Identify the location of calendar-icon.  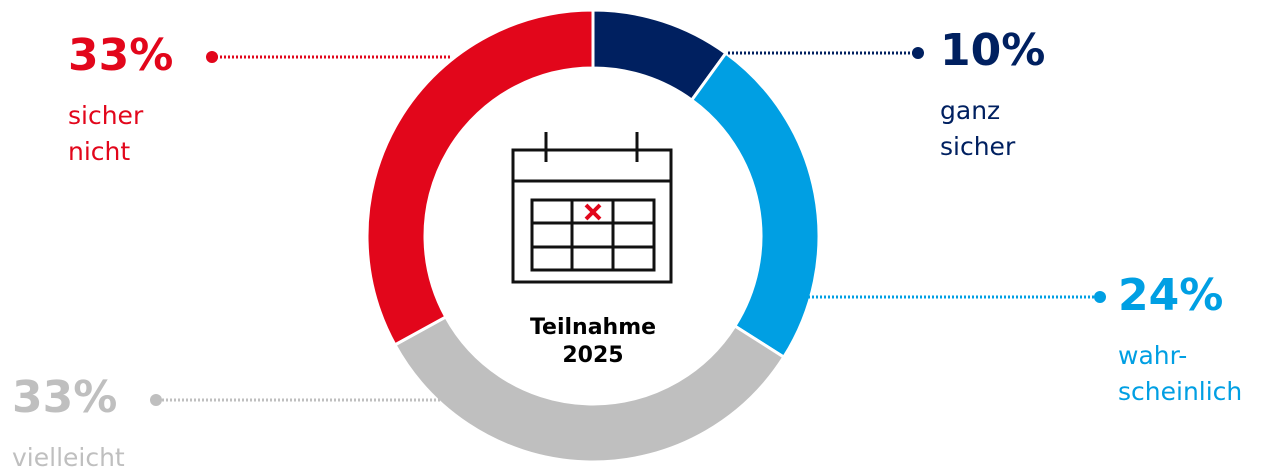
(592, 208).